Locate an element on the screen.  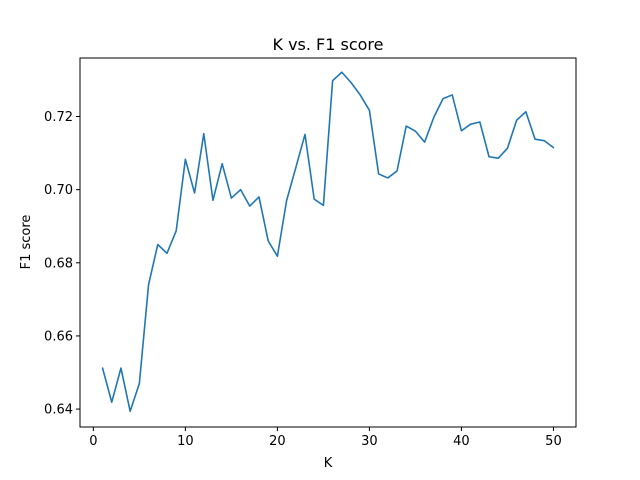
x-tick-label: 0 is located at coordinates (93, 441).